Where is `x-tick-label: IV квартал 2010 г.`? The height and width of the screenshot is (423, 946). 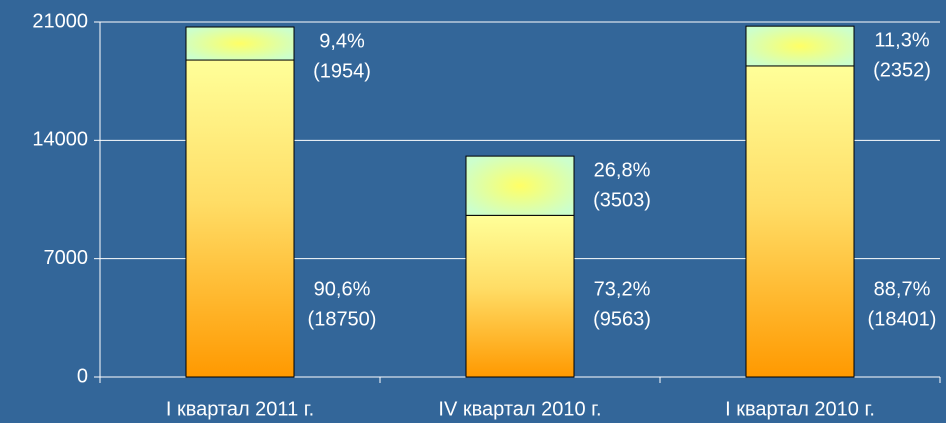 x-tick-label: IV квартал 2010 г. is located at coordinates (519, 409).